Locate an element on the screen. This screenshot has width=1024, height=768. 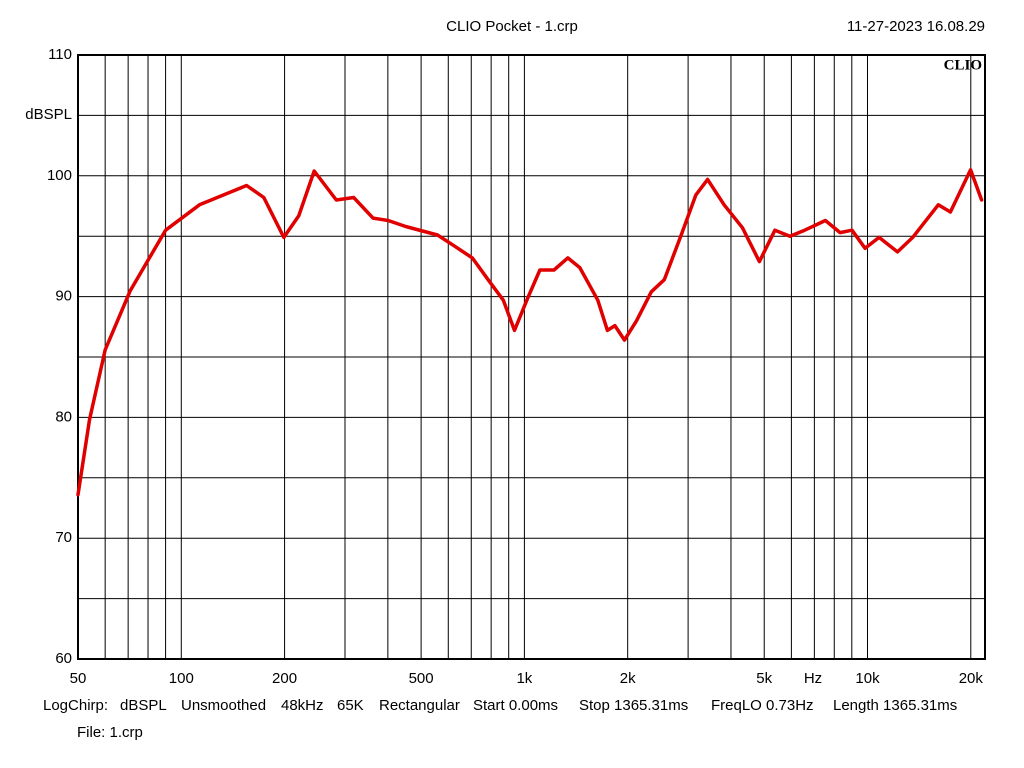
footer-item: Unsmoothed is located at coordinates (223, 705).